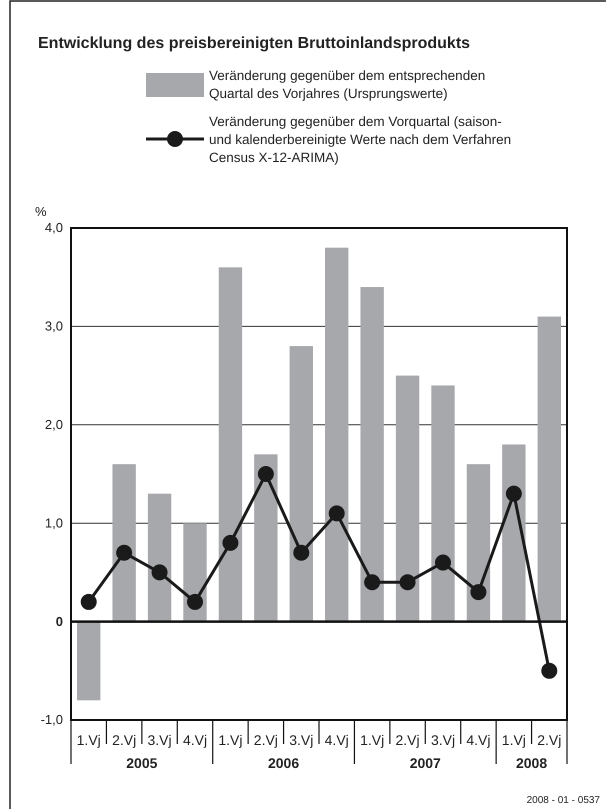 The width and height of the screenshot is (606, 809). Describe the element at coordinates (53, 326) in the screenshot. I see `y-tick-label: 3,0` at that location.